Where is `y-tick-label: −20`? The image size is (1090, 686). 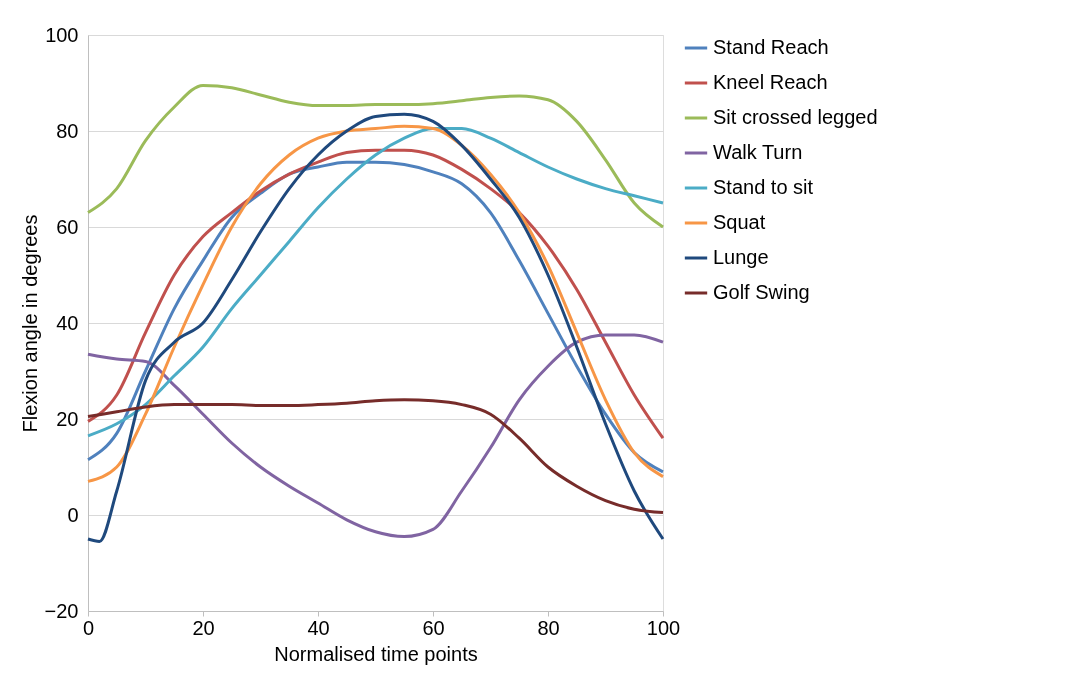
y-tick-label: −20 is located at coordinates (61, 610).